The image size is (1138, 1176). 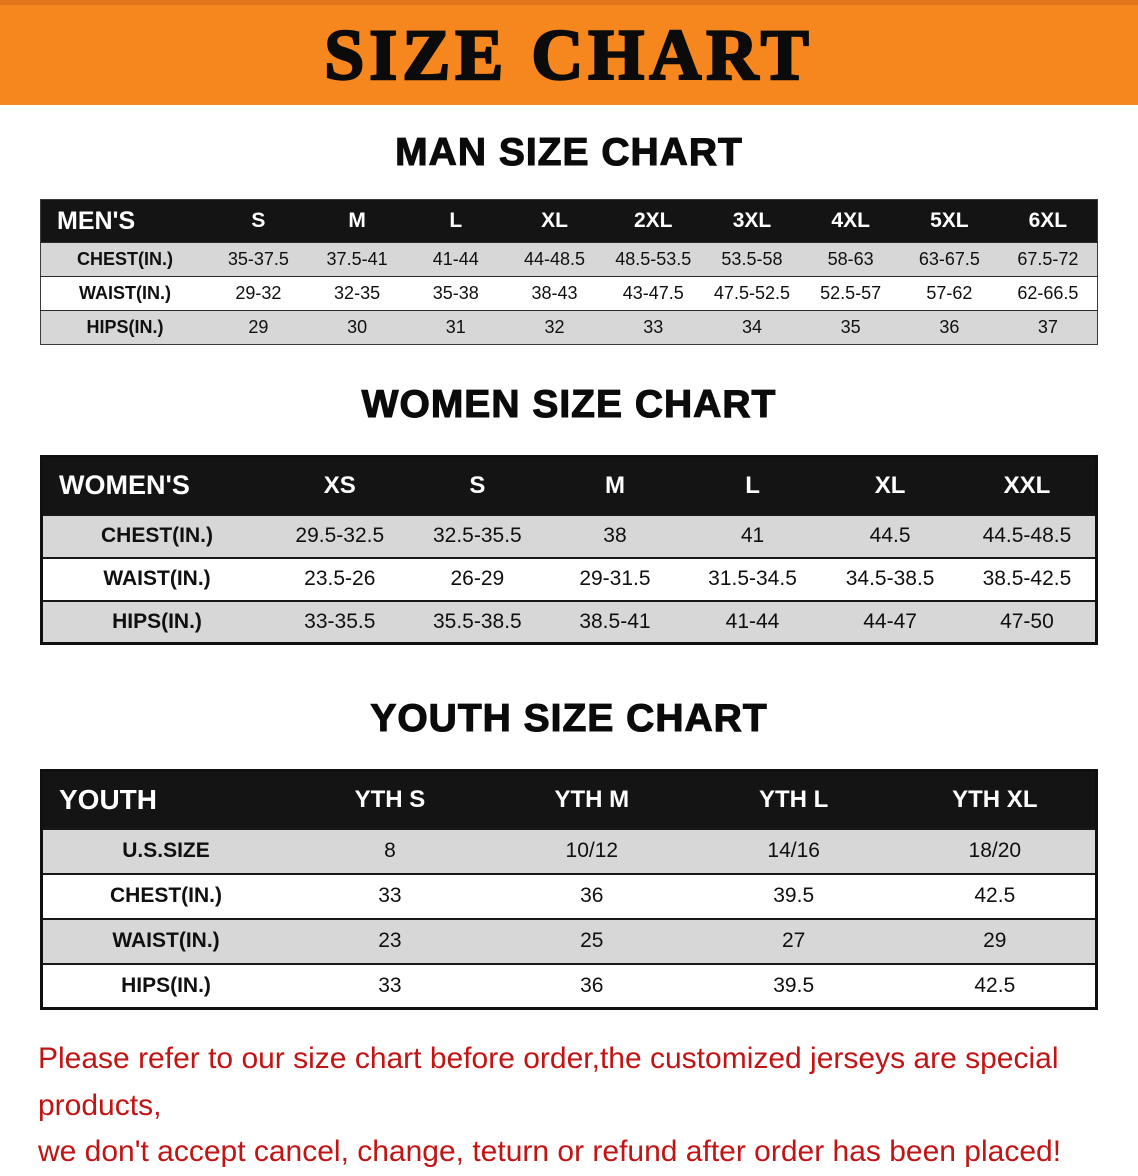 What do you see at coordinates (653, 220) in the screenshot?
I see `size-col-header: 2XL` at bounding box center [653, 220].